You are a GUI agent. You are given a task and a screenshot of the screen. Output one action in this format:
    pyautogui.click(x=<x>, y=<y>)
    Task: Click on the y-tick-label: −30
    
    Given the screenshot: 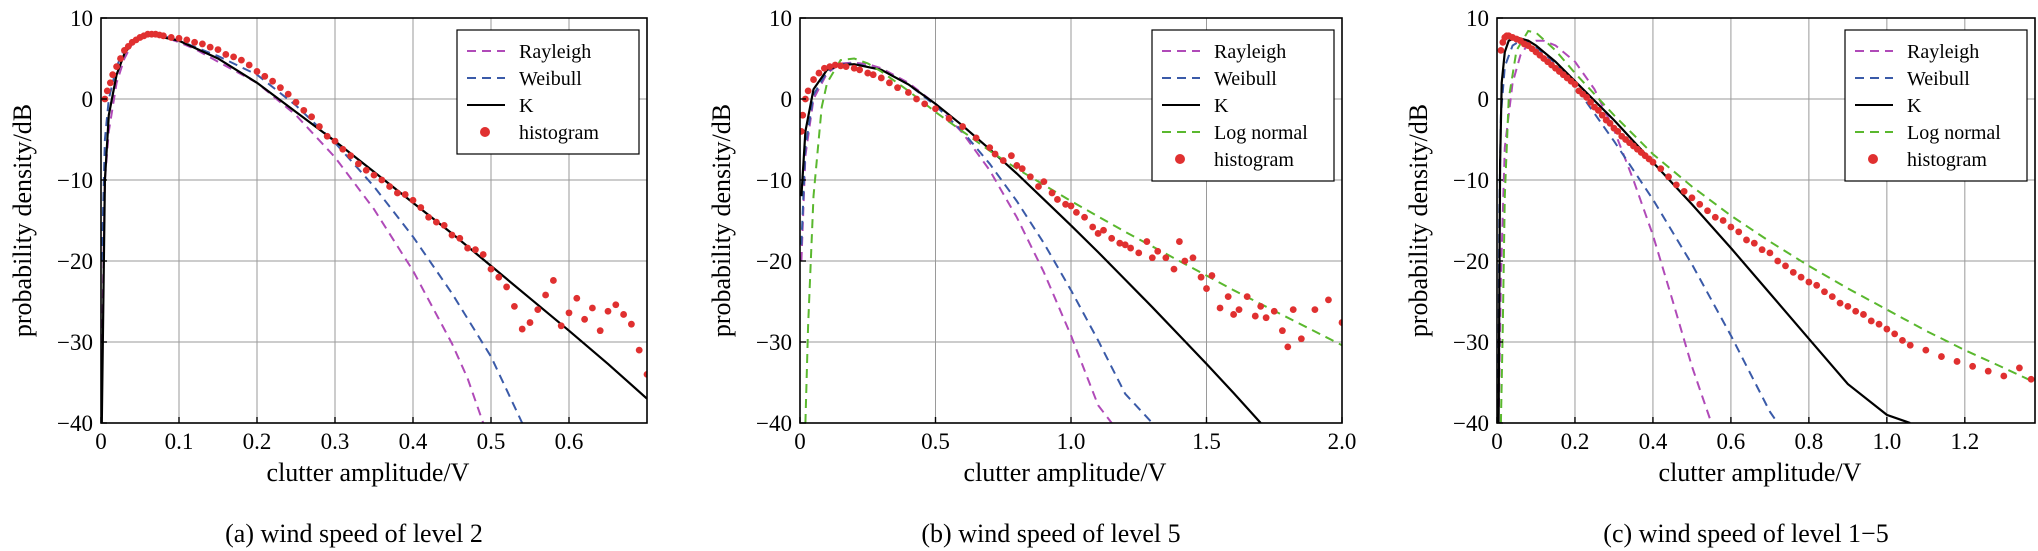 What is the action you would take?
    pyautogui.click(x=774, y=342)
    